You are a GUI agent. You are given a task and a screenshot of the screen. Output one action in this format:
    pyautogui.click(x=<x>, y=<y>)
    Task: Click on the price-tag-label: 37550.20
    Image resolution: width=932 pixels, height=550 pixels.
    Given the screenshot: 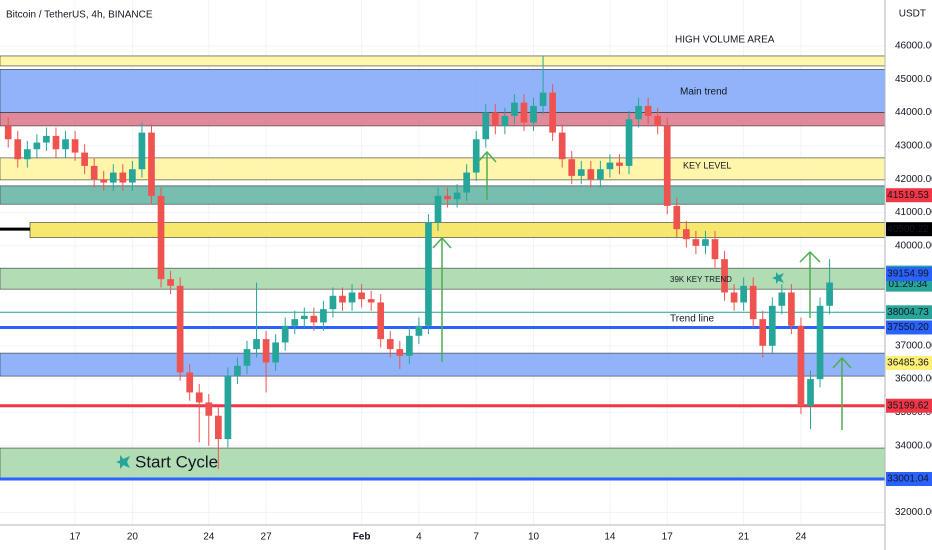 What is the action you would take?
    pyautogui.click(x=908, y=327)
    